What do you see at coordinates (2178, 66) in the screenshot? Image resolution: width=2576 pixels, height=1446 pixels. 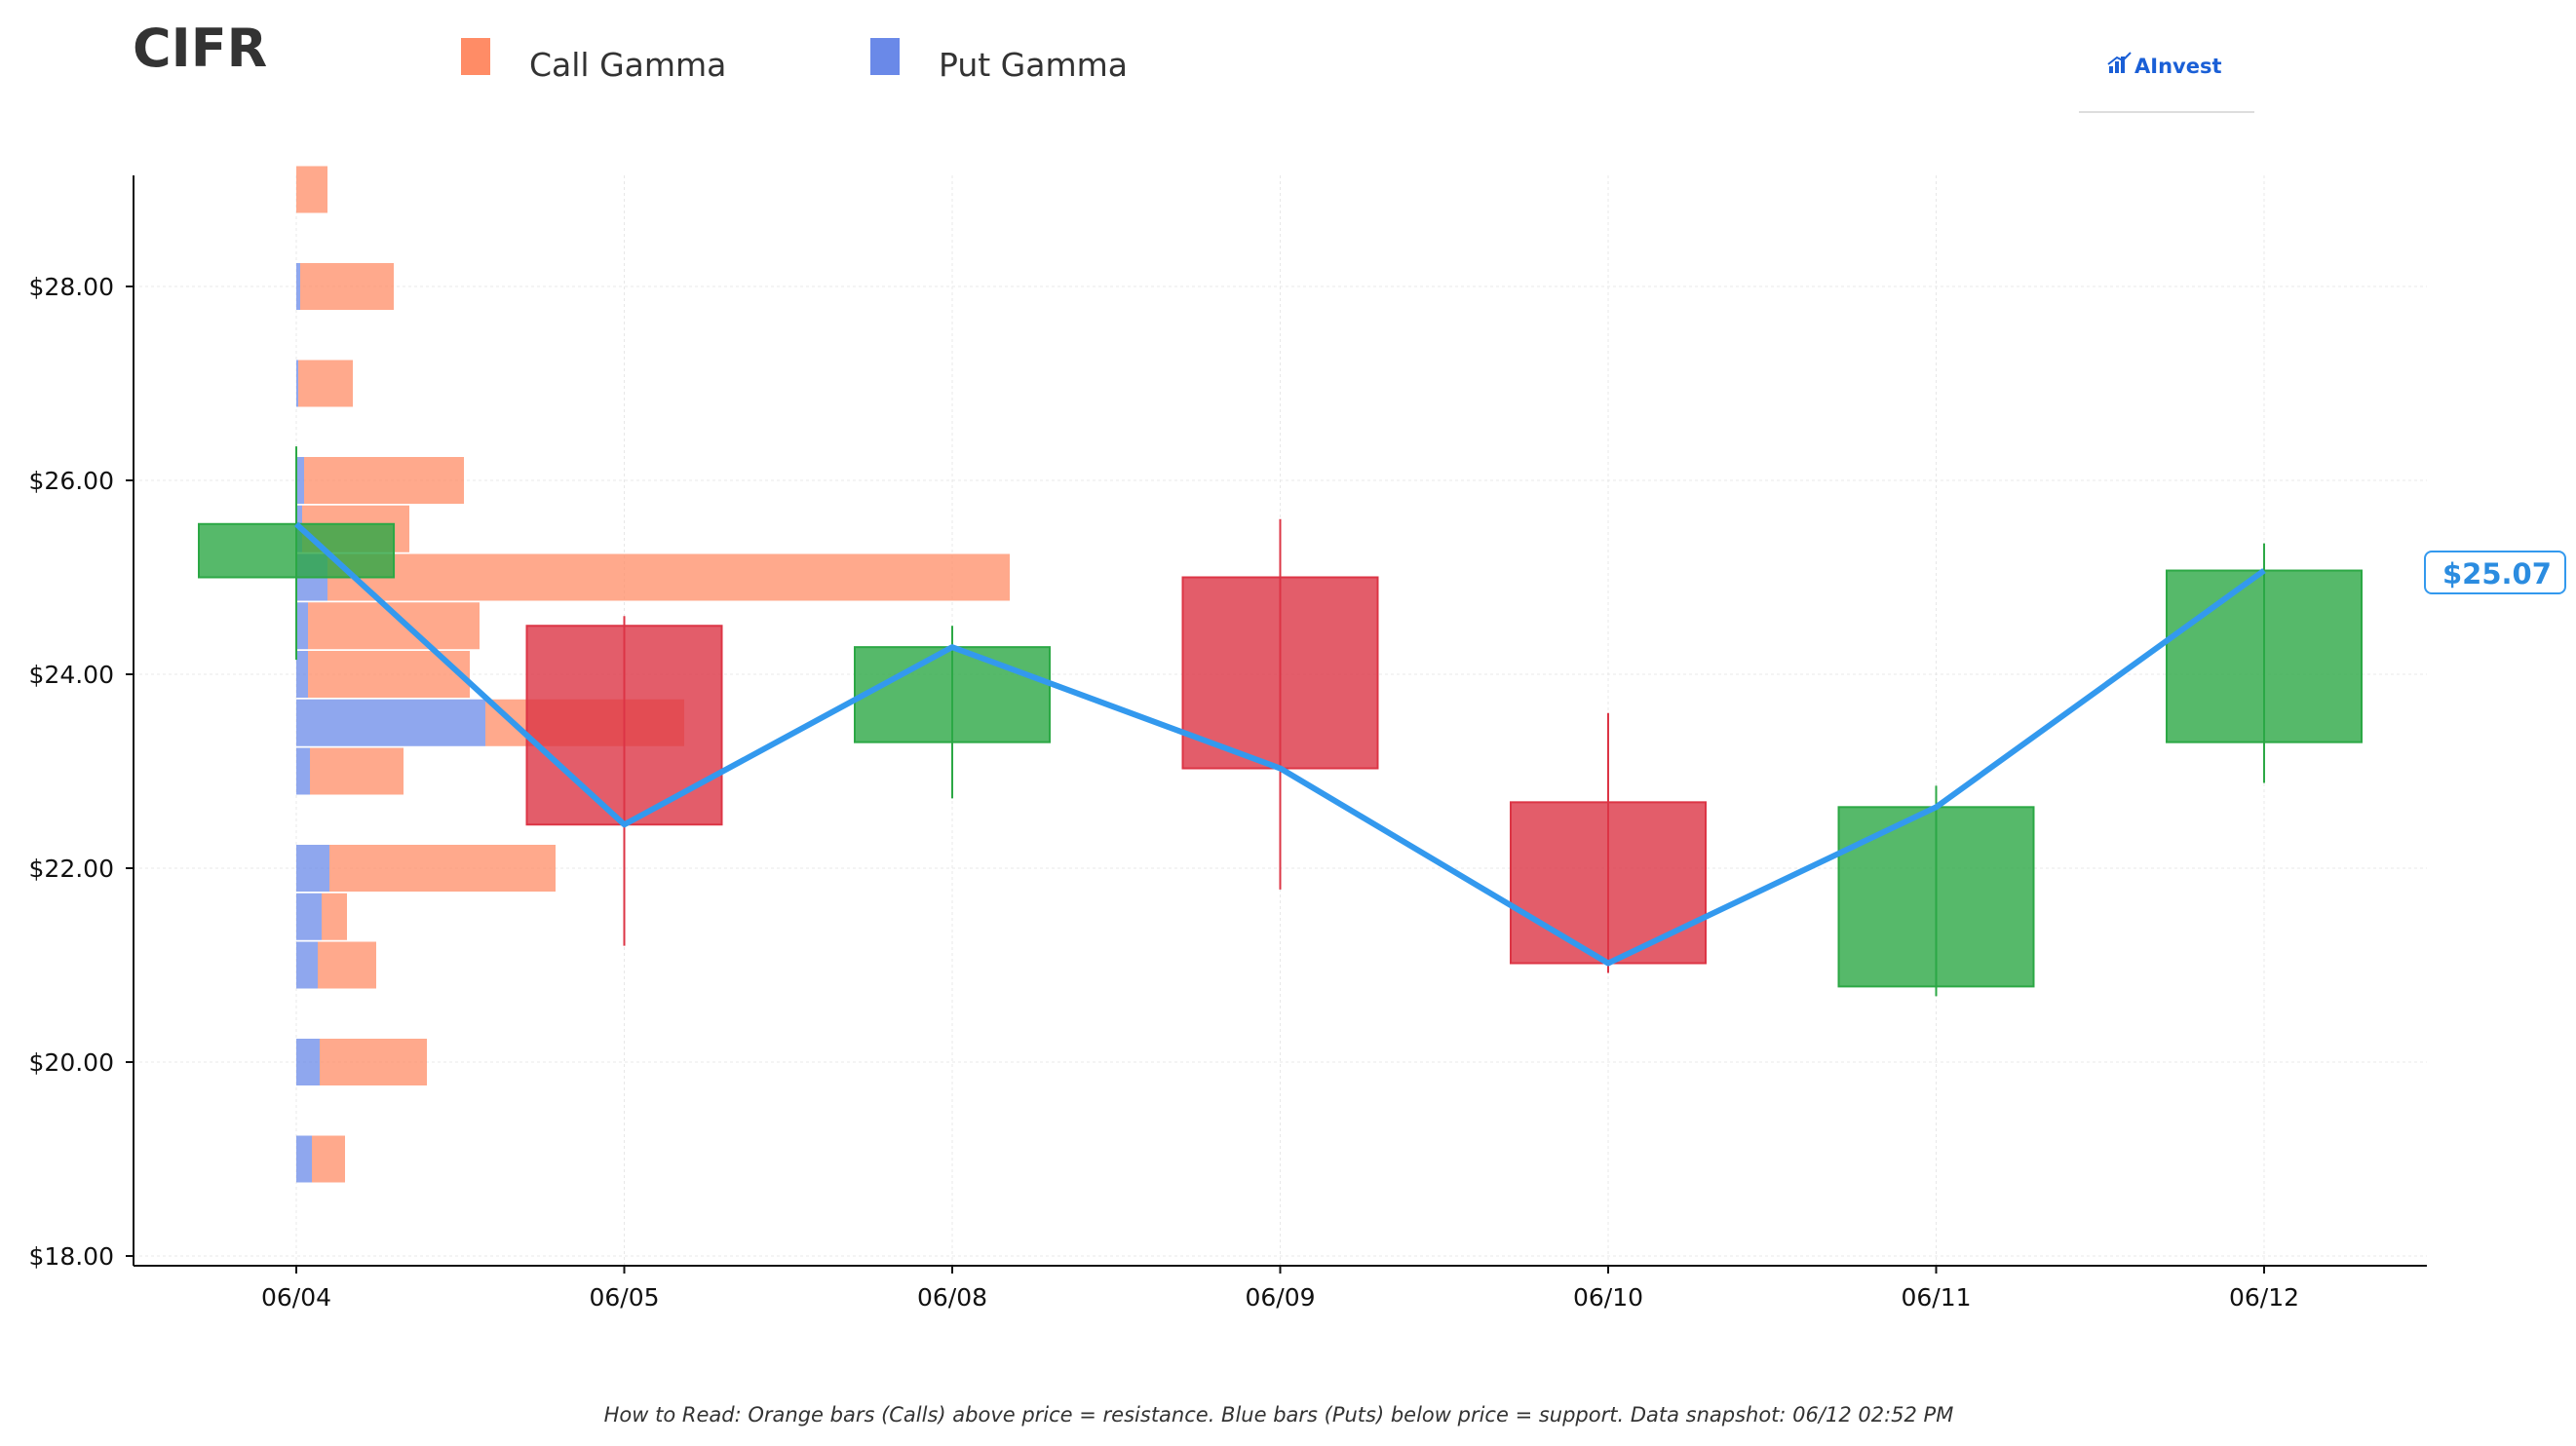 I see `logo-text: AInvest` at bounding box center [2178, 66].